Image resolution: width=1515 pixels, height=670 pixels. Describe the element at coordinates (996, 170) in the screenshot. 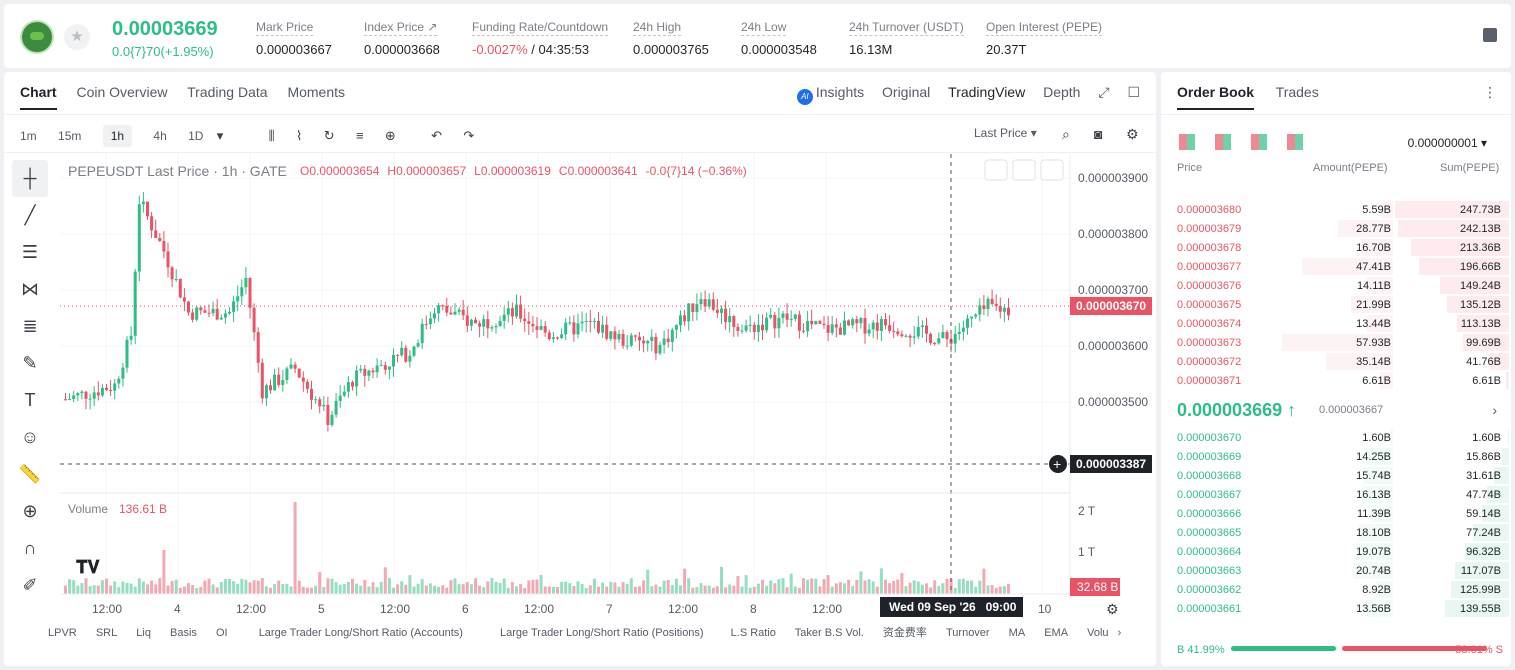

I see `scroll-down-icon` at that location.